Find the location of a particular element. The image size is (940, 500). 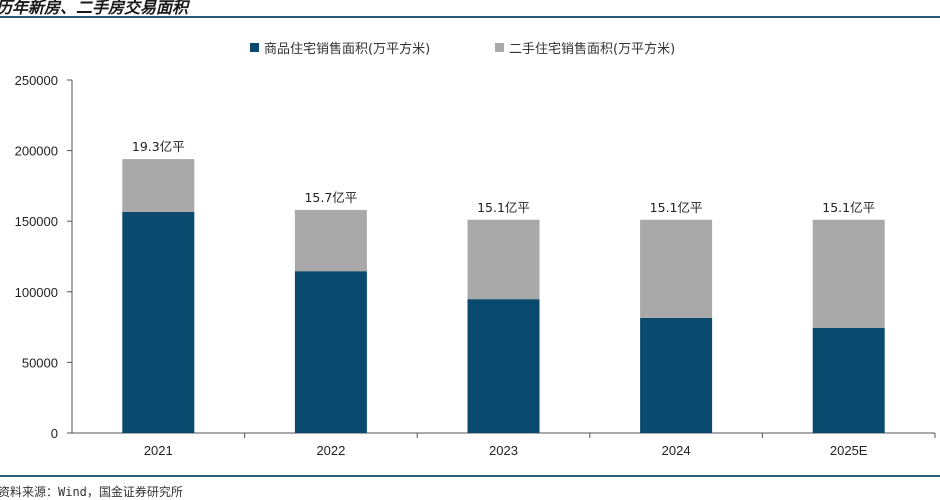

legend-item-resale-homes: 二手住宅销售面积(万平方米) is located at coordinates (585, 47).